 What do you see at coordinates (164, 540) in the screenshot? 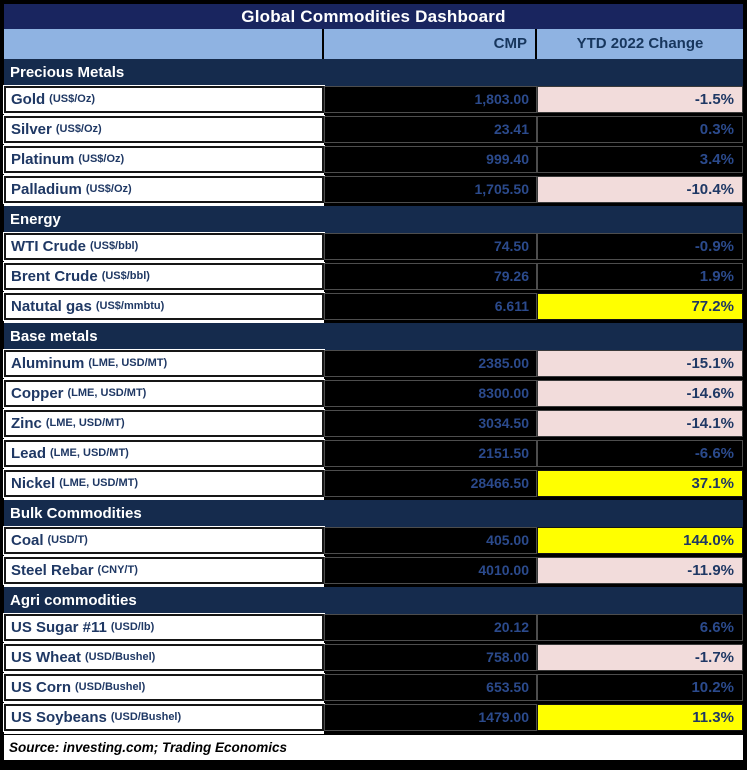
I see `commodity-name-cell: Coal (USD/T)` at bounding box center [164, 540].